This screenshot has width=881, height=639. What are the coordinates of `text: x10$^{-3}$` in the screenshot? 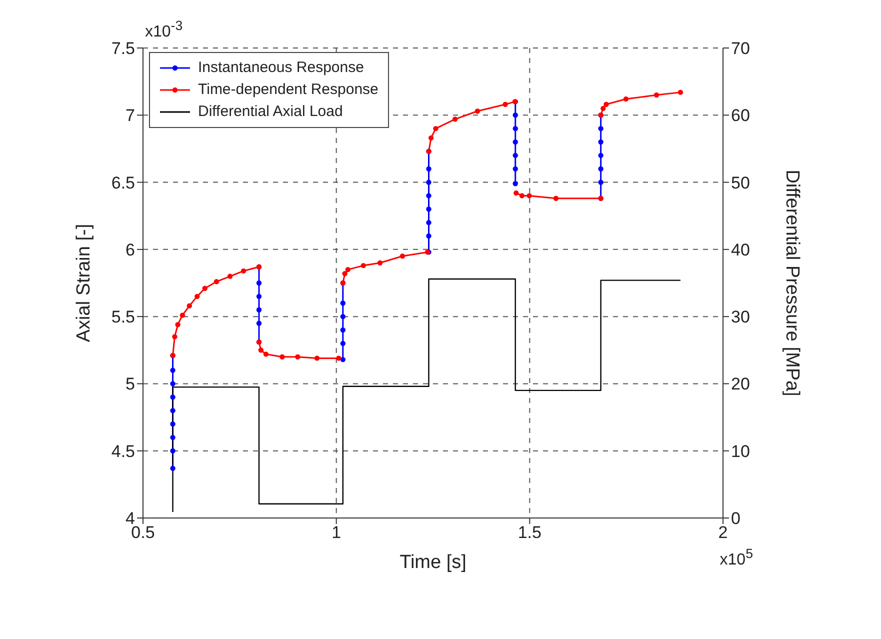 It's located at (164, 30).